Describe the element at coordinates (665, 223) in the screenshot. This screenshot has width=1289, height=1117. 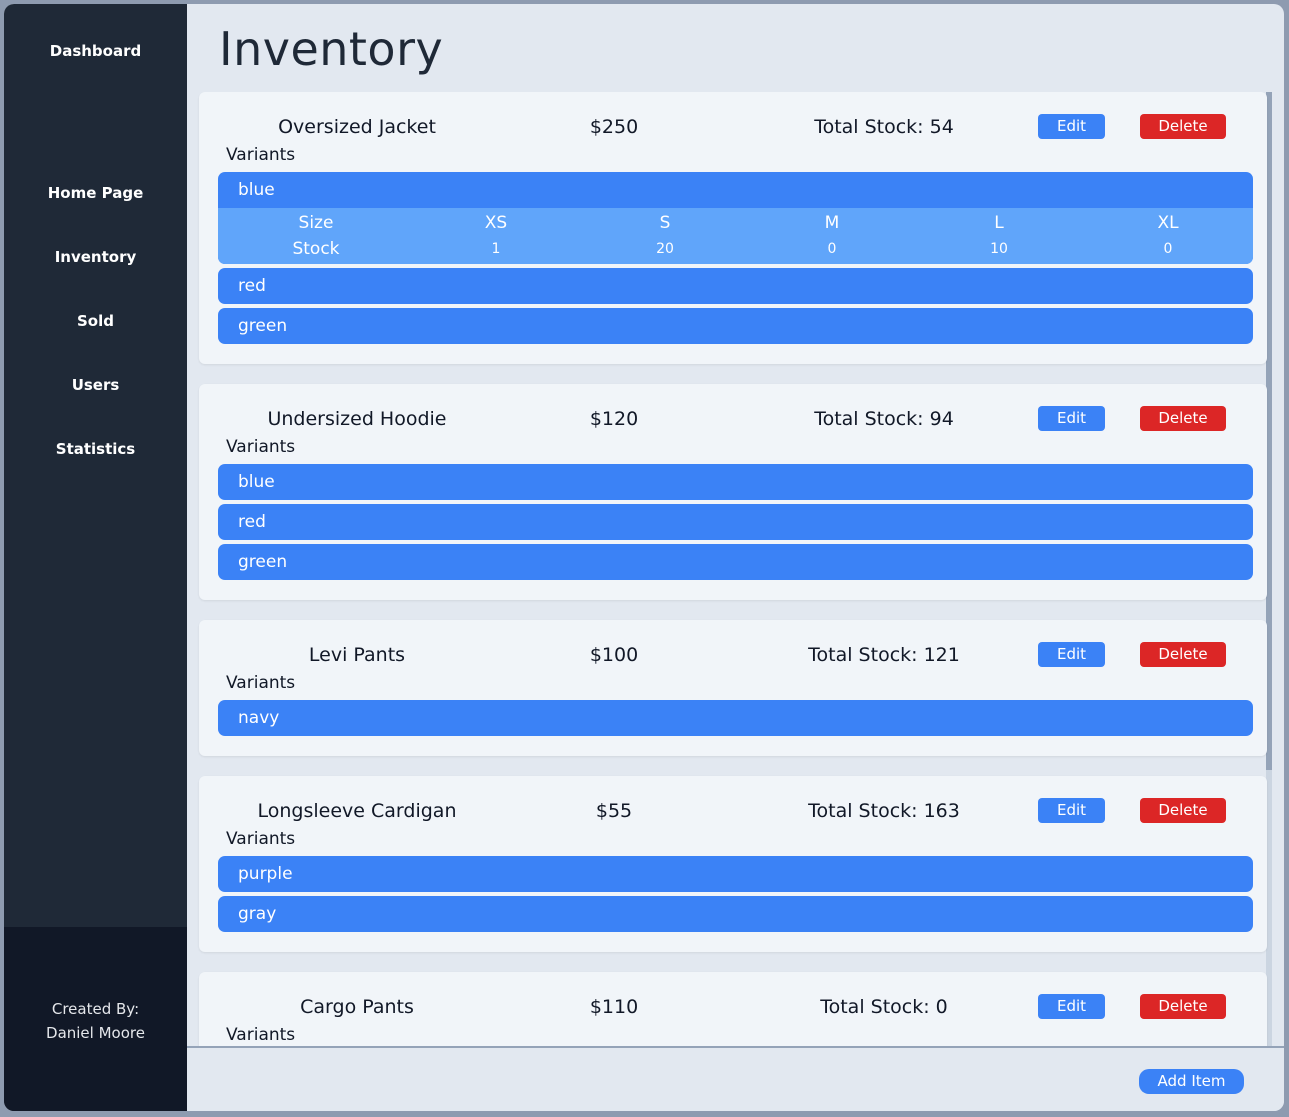
I see `size-cell: S` at that location.